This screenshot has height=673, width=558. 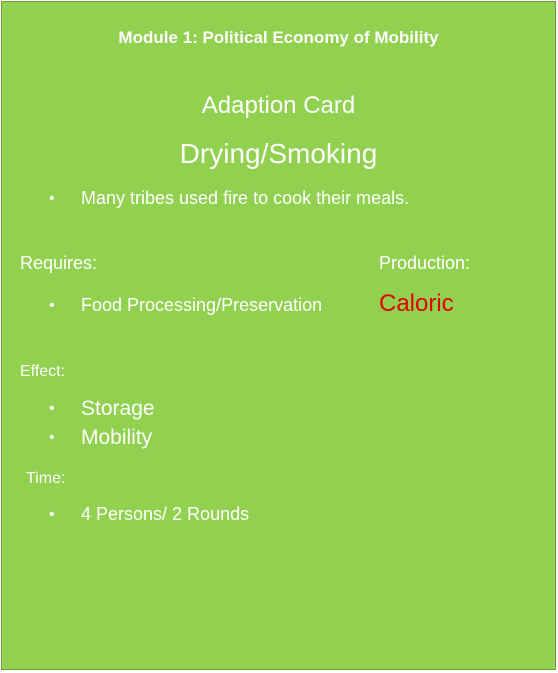 I want to click on time-item: • 4 Persons/ 2 Rounds, so click(x=149, y=514).